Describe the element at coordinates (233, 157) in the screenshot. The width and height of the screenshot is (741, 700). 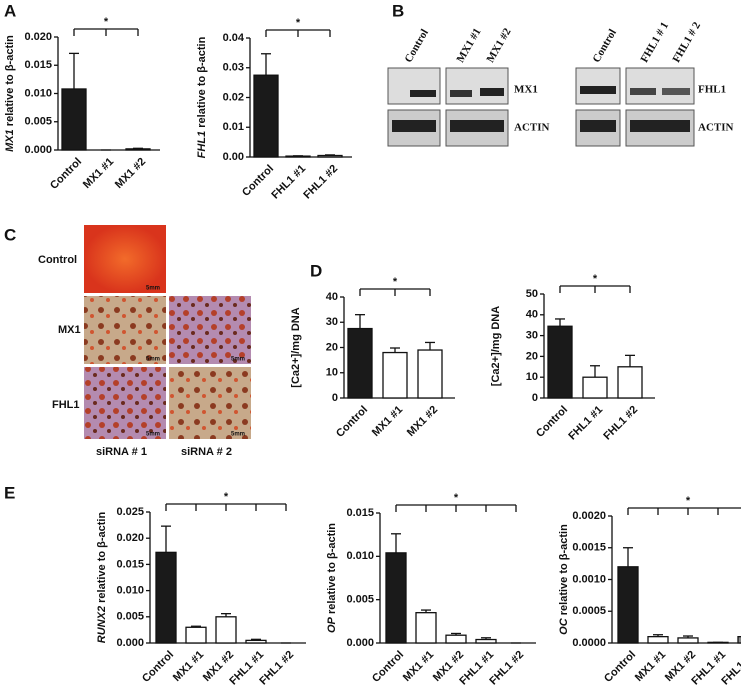
I see `y-tick-label: 0.00` at that location.